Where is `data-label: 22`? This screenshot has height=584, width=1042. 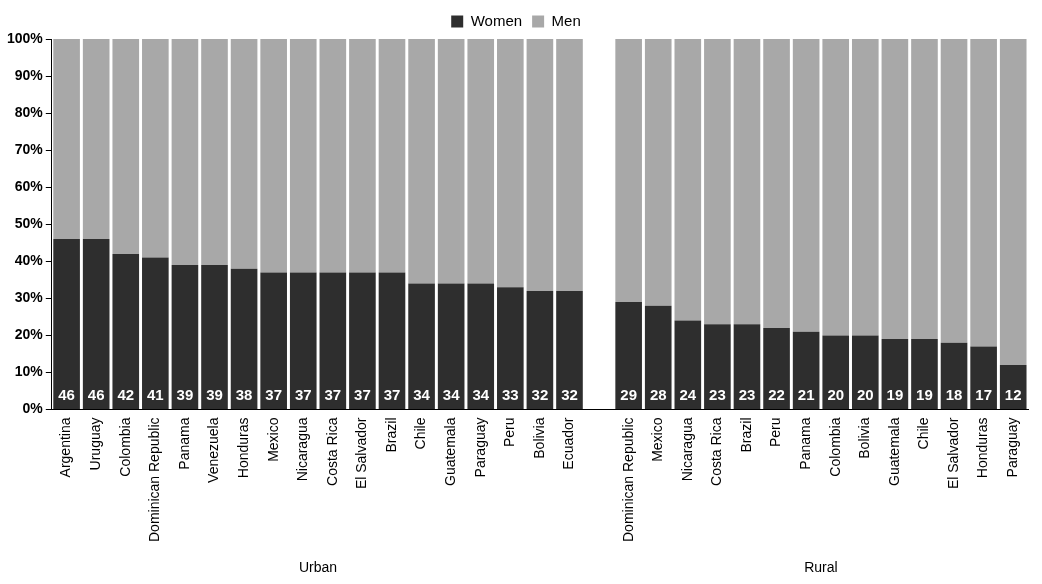
data-label: 22 is located at coordinates (776, 394).